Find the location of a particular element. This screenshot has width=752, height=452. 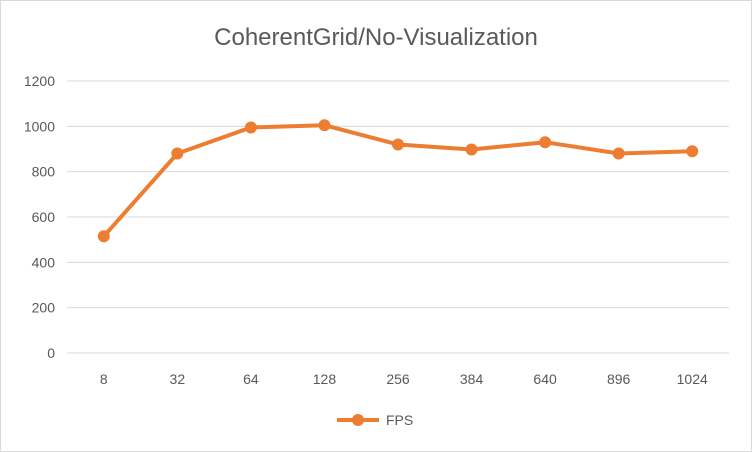

legend-swatch-marker is located at coordinates (358, 420).